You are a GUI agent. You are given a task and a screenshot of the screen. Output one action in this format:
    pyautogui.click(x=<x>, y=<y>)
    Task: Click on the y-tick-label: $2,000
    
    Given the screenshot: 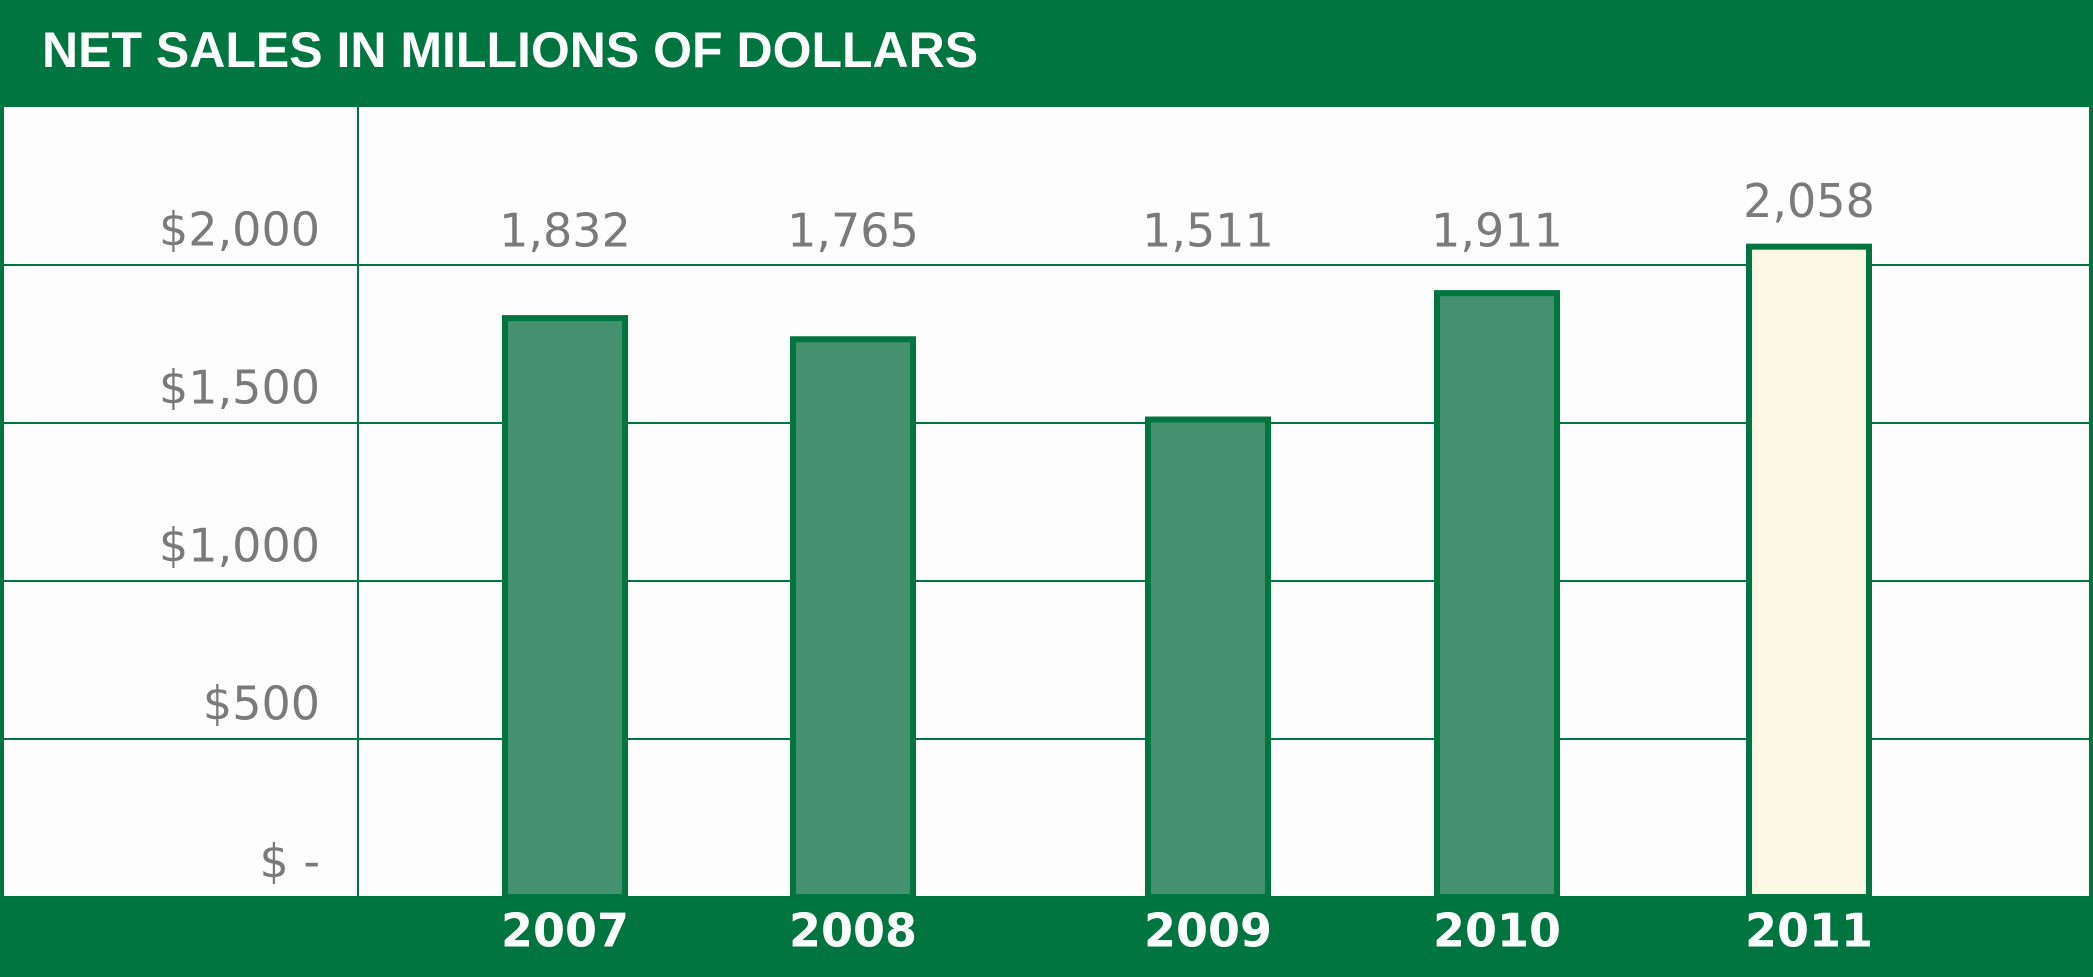 What is the action you would take?
    pyautogui.click(x=239, y=230)
    